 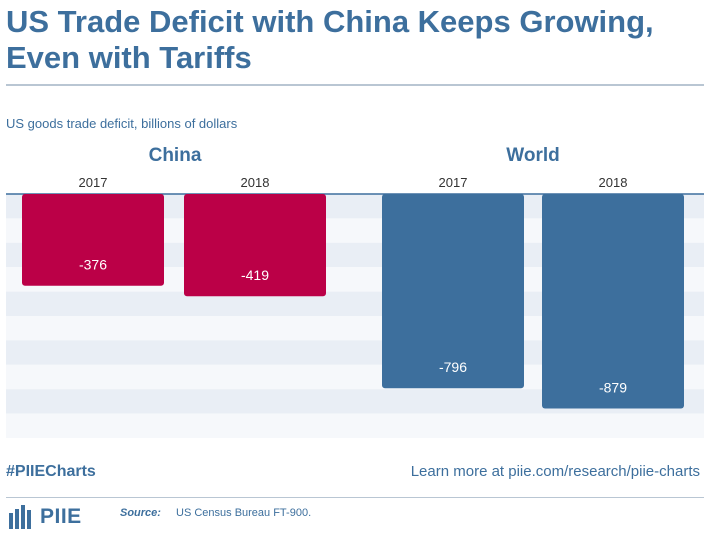 I want to click on title-divider, so click(x=355, y=85).